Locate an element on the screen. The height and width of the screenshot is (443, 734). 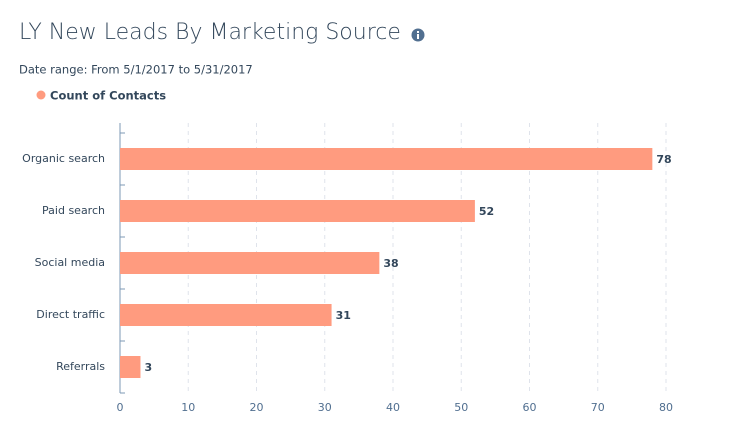
value-label: 3 is located at coordinates (148, 367).